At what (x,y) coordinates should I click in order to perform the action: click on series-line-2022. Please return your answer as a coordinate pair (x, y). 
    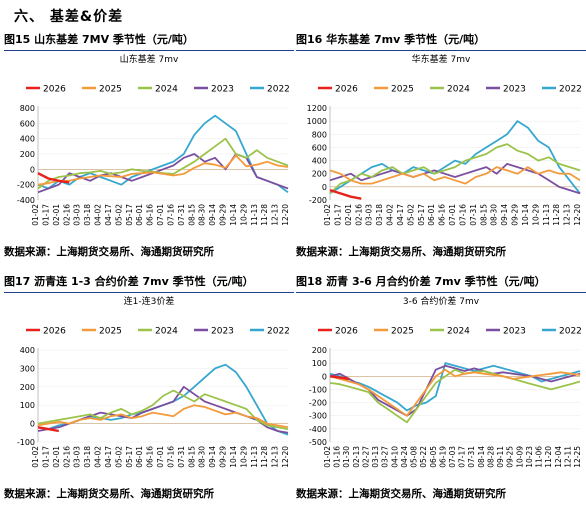
    Looking at the image, I should click on (455, 157).